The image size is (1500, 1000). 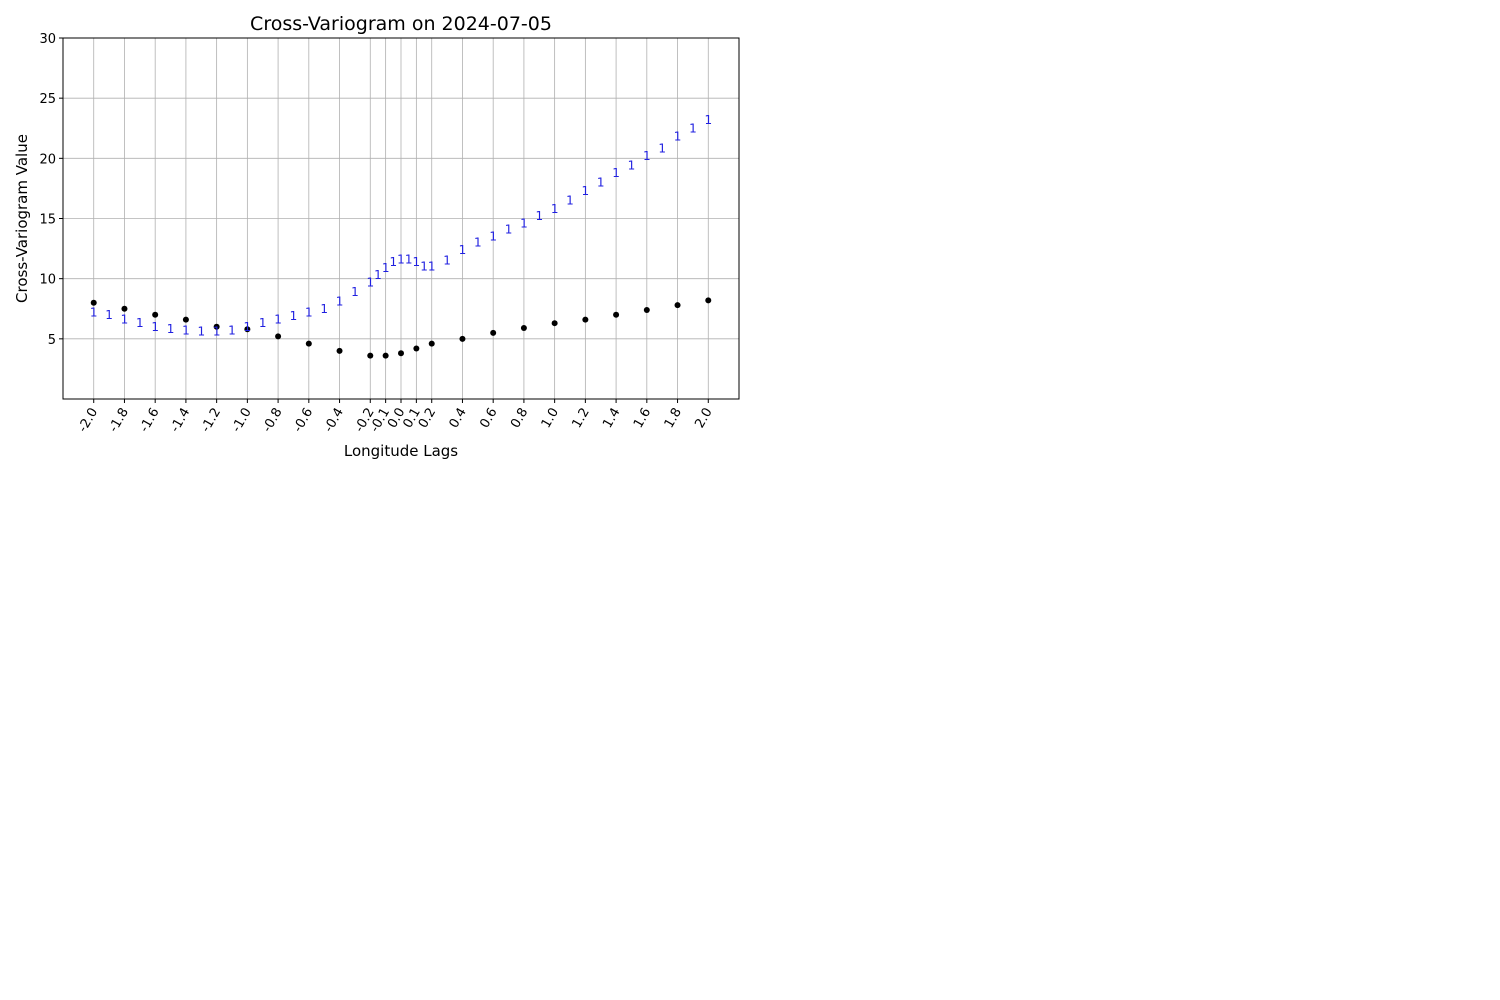 What do you see at coordinates (519, 418) in the screenshot?
I see `x-tick-label: 0.8` at bounding box center [519, 418].